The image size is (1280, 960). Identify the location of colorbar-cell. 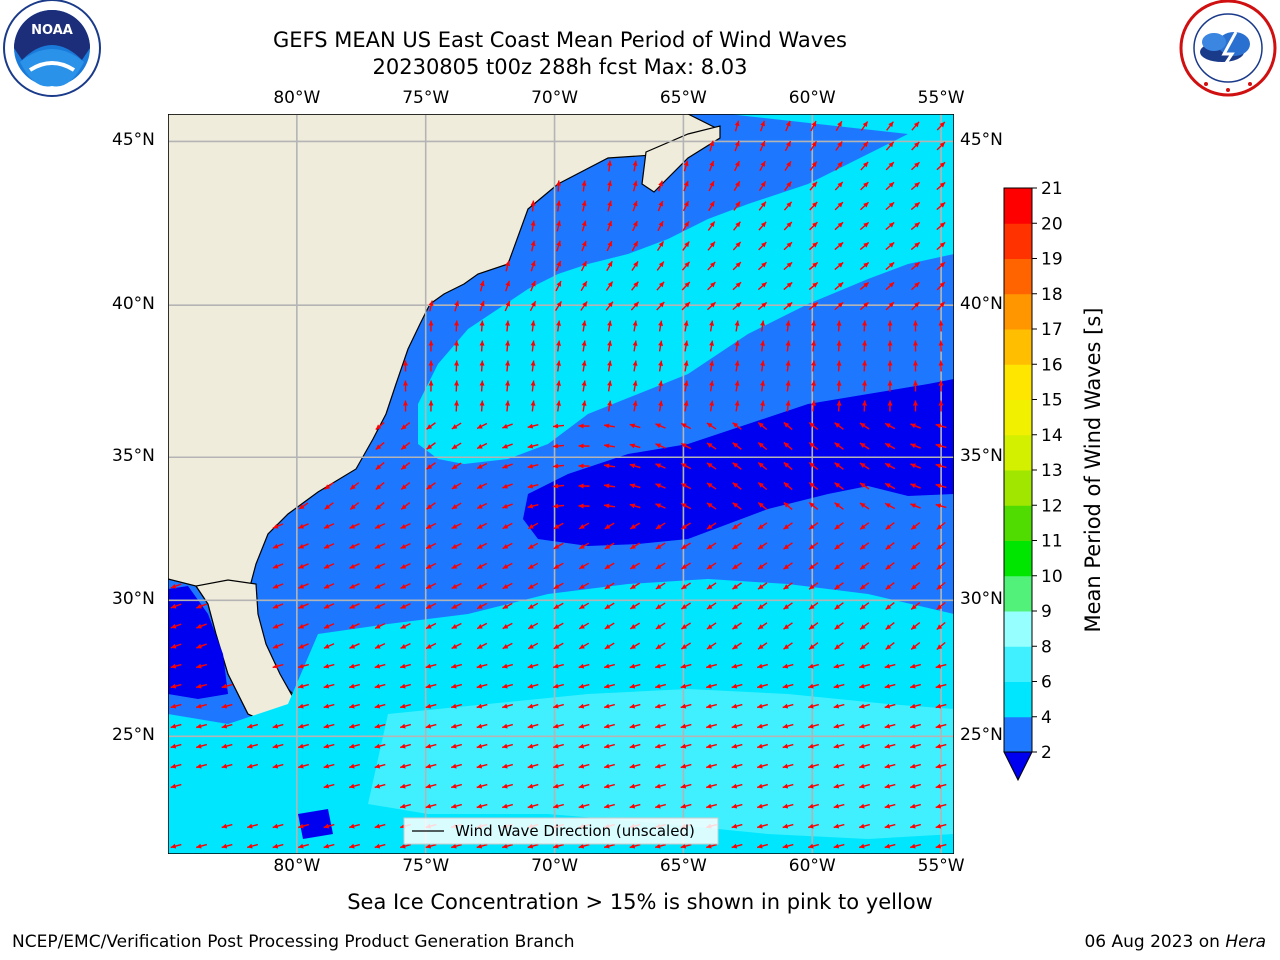
(1018, 558).